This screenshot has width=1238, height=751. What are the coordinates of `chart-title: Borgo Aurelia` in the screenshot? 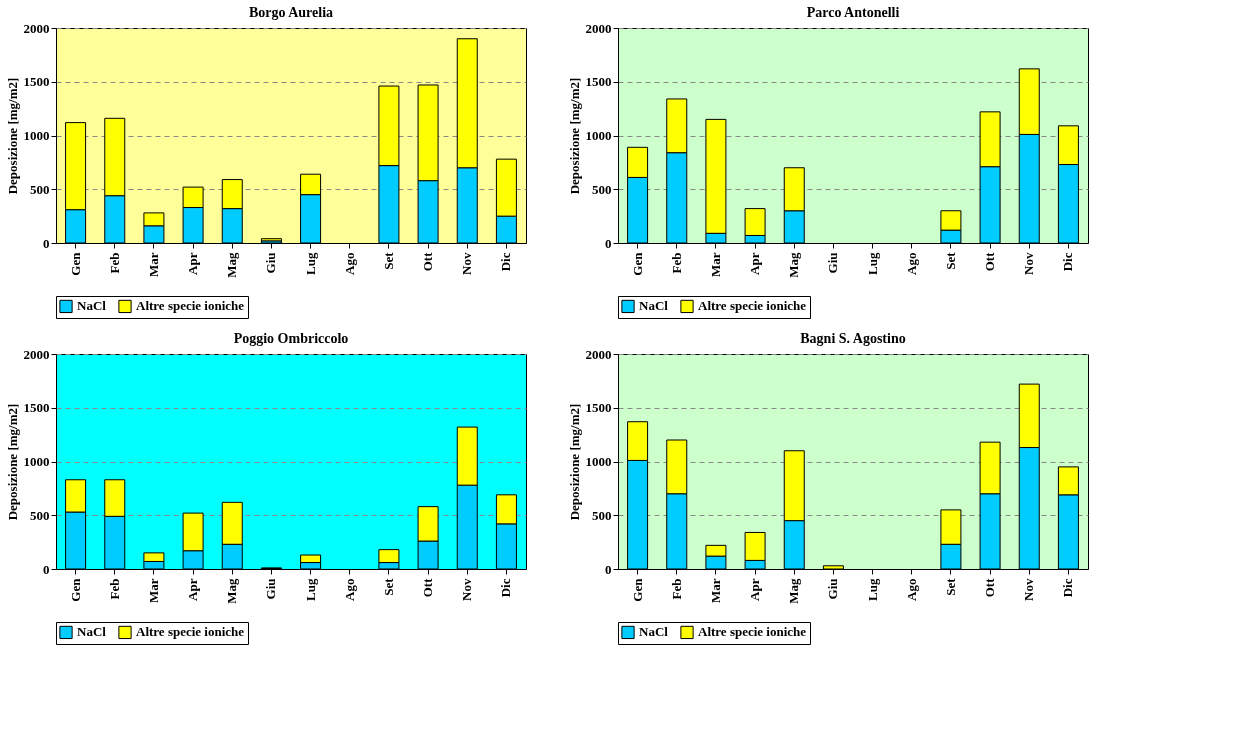 It's located at (291, 12).